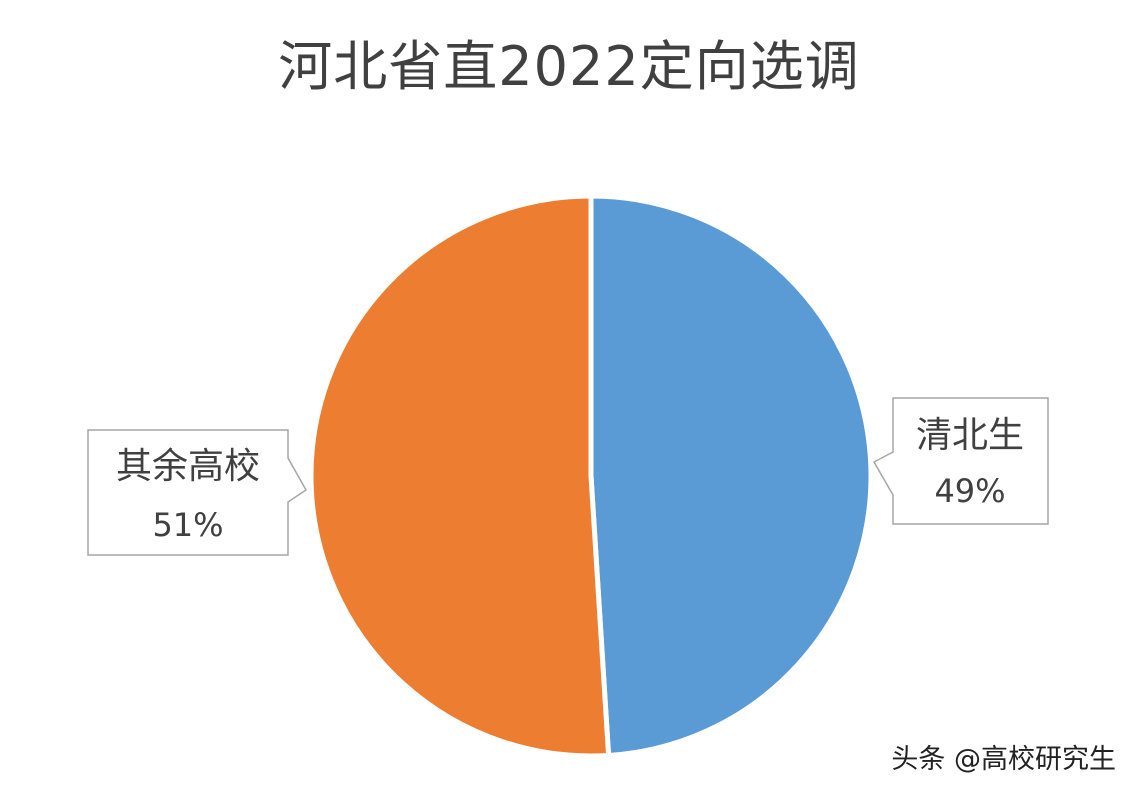  What do you see at coordinates (569, 66) in the screenshot?
I see `chart-title: 河北省直2022定向选调` at bounding box center [569, 66].